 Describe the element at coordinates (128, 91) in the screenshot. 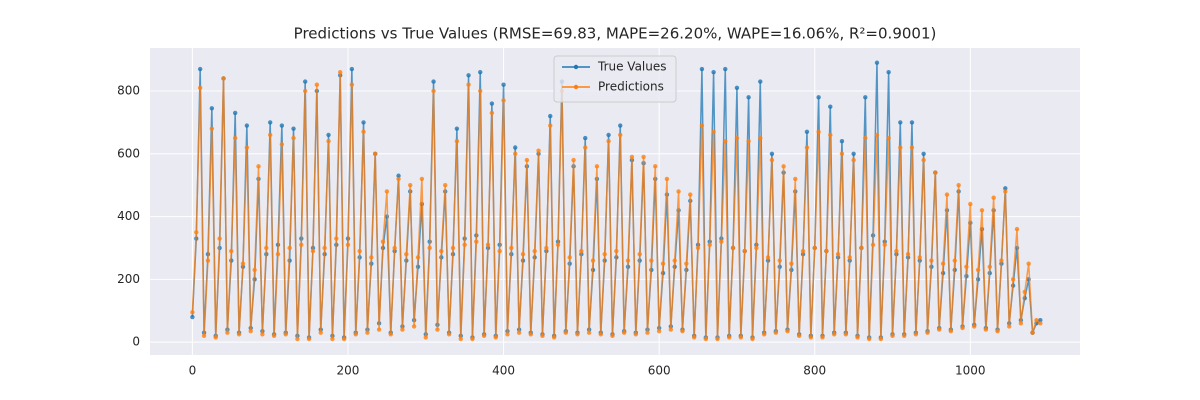

I see `y-tick-label: 800` at that location.